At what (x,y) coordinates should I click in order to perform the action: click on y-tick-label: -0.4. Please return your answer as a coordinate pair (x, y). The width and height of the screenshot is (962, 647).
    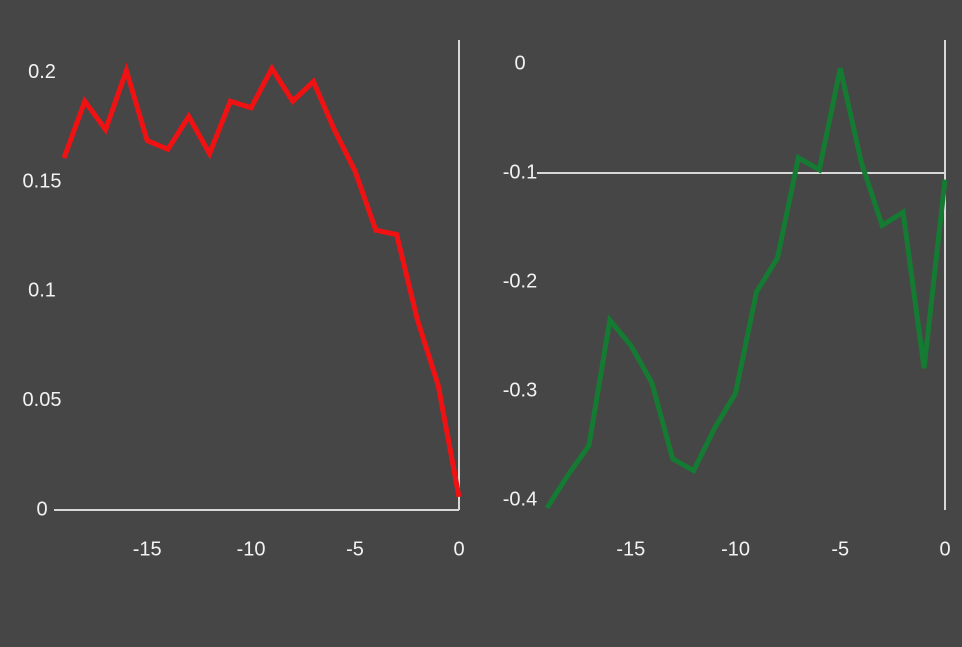
    Looking at the image, I should click on (520, 499).